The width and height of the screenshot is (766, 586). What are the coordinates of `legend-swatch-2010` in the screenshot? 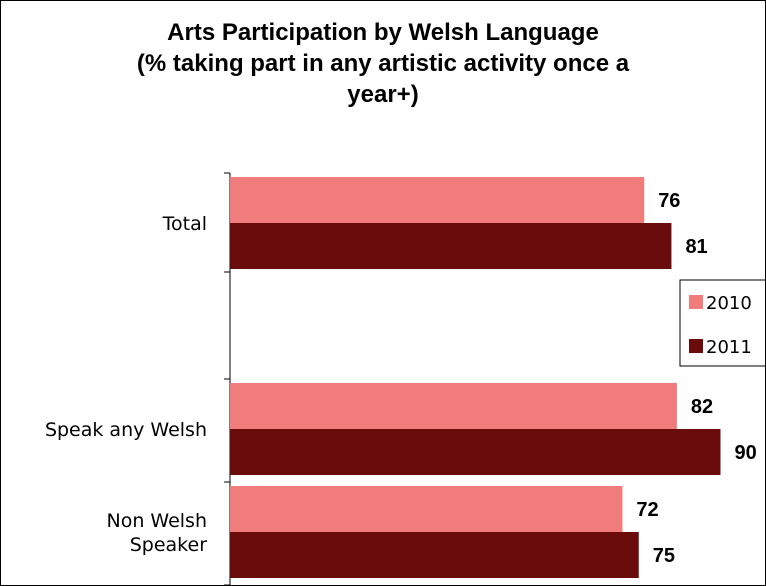 It's located at (696, 302).